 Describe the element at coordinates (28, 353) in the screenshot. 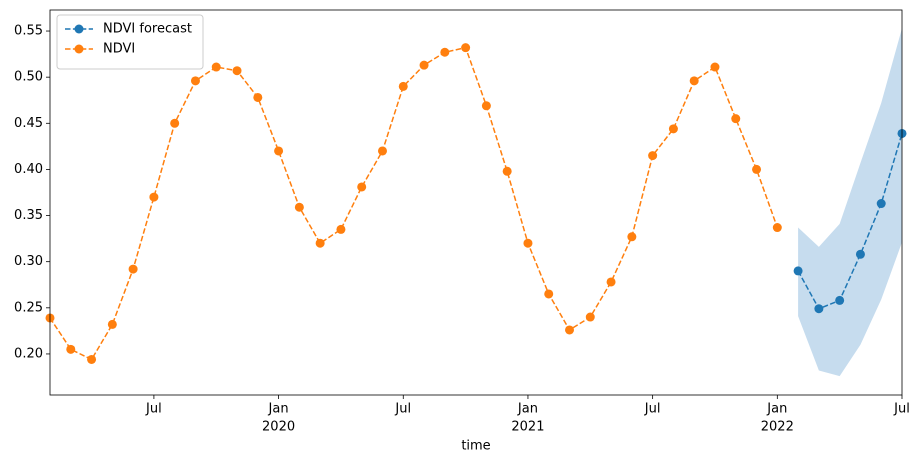

I see `y-tick-label: 0.20` at that location.